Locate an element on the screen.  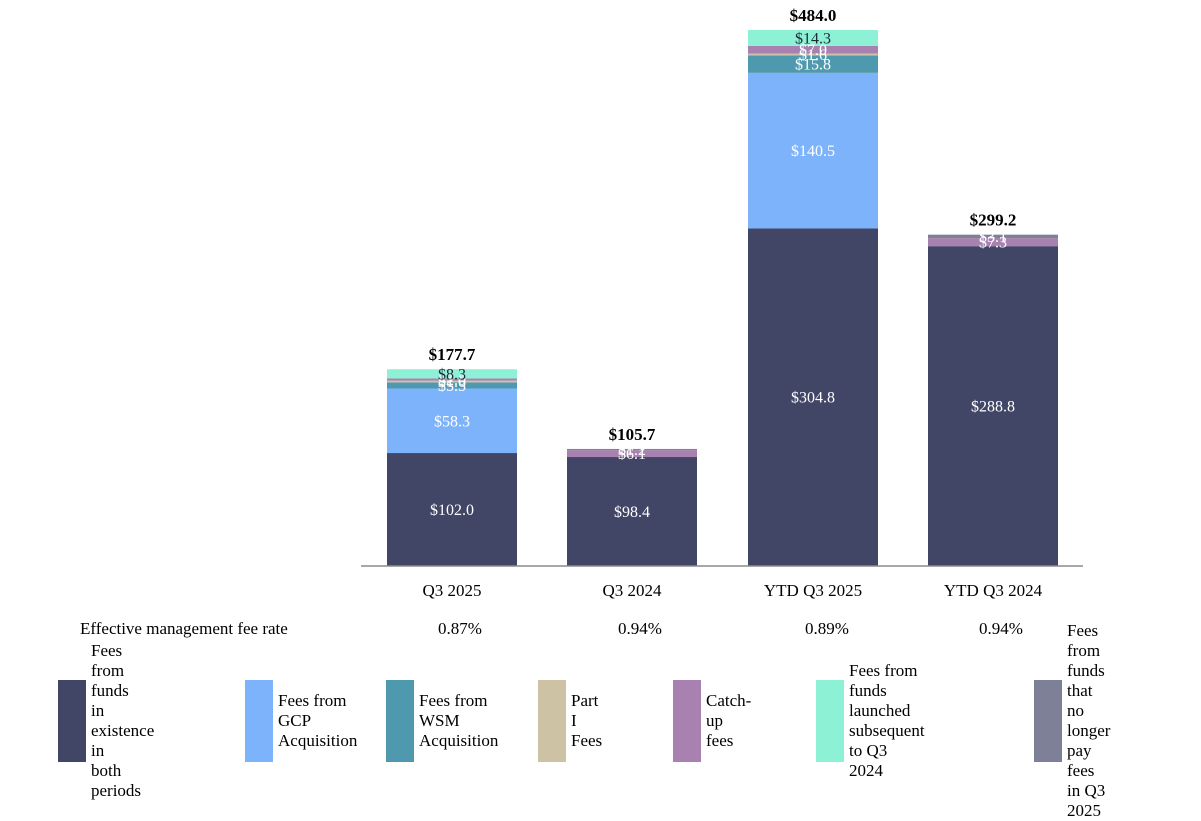
legend-label-line: both periods is located at coordinates (116, 780).